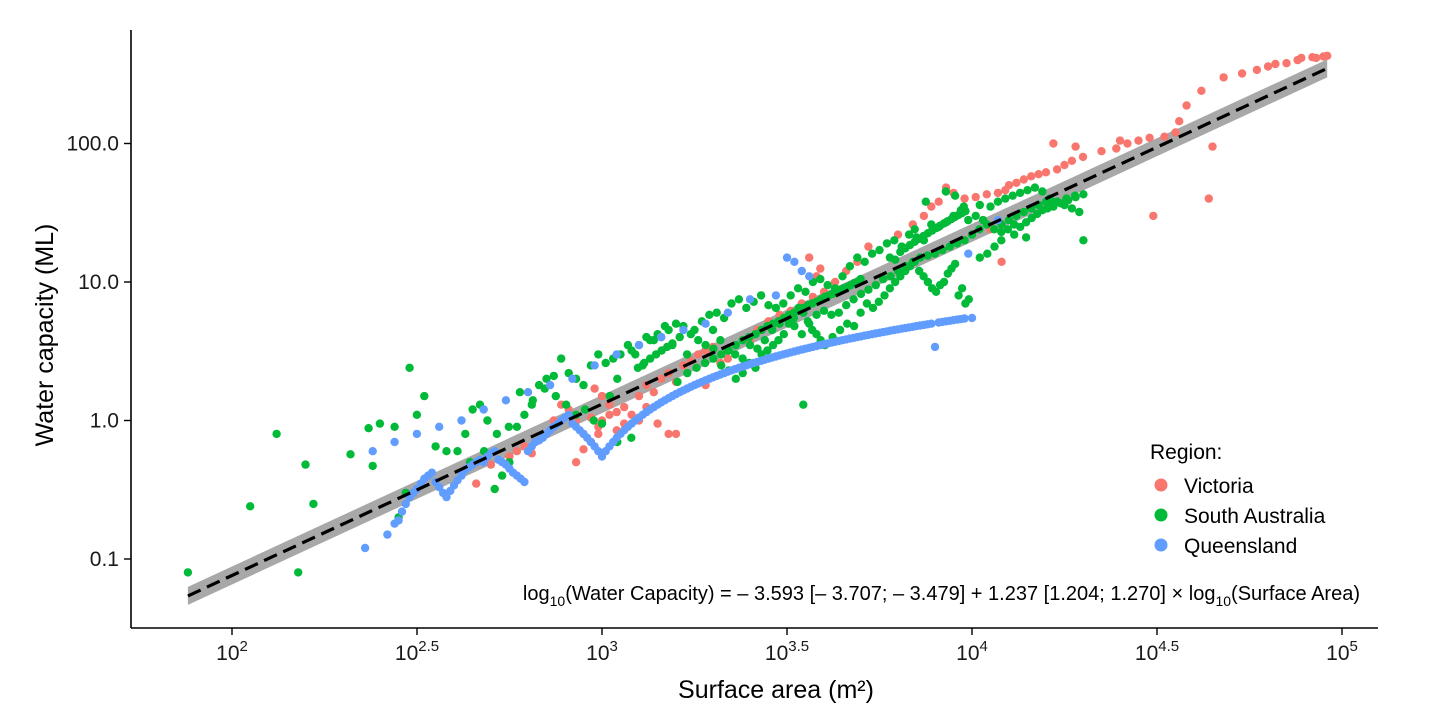 The image size is (1430, 721). I want to click on x-tick-label: 10⁵, so click(1342, 651).